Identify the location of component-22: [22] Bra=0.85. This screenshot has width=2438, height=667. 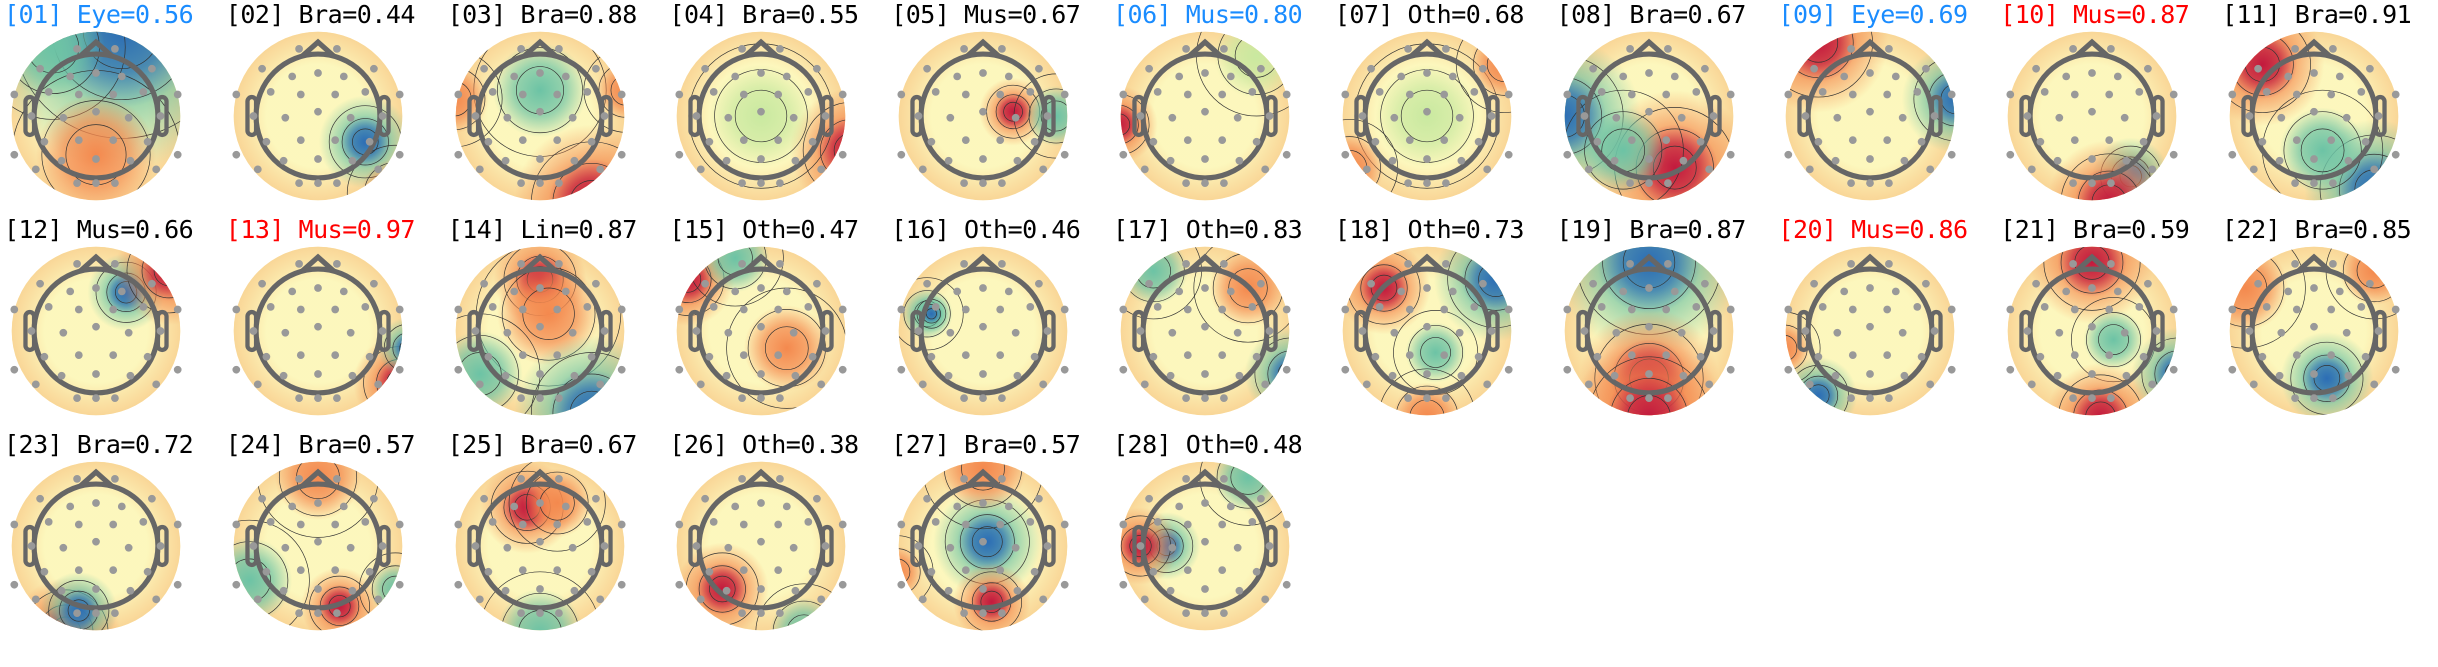
(2330, 322).